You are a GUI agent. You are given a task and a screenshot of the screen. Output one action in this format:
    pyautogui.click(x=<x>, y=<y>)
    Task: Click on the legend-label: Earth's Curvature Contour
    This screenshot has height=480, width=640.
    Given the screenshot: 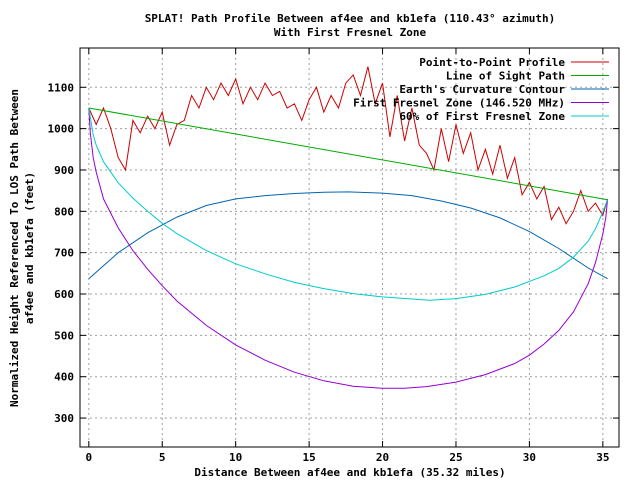 What is the action you would take?
    pyautogui.click(x=482, y=89)
    